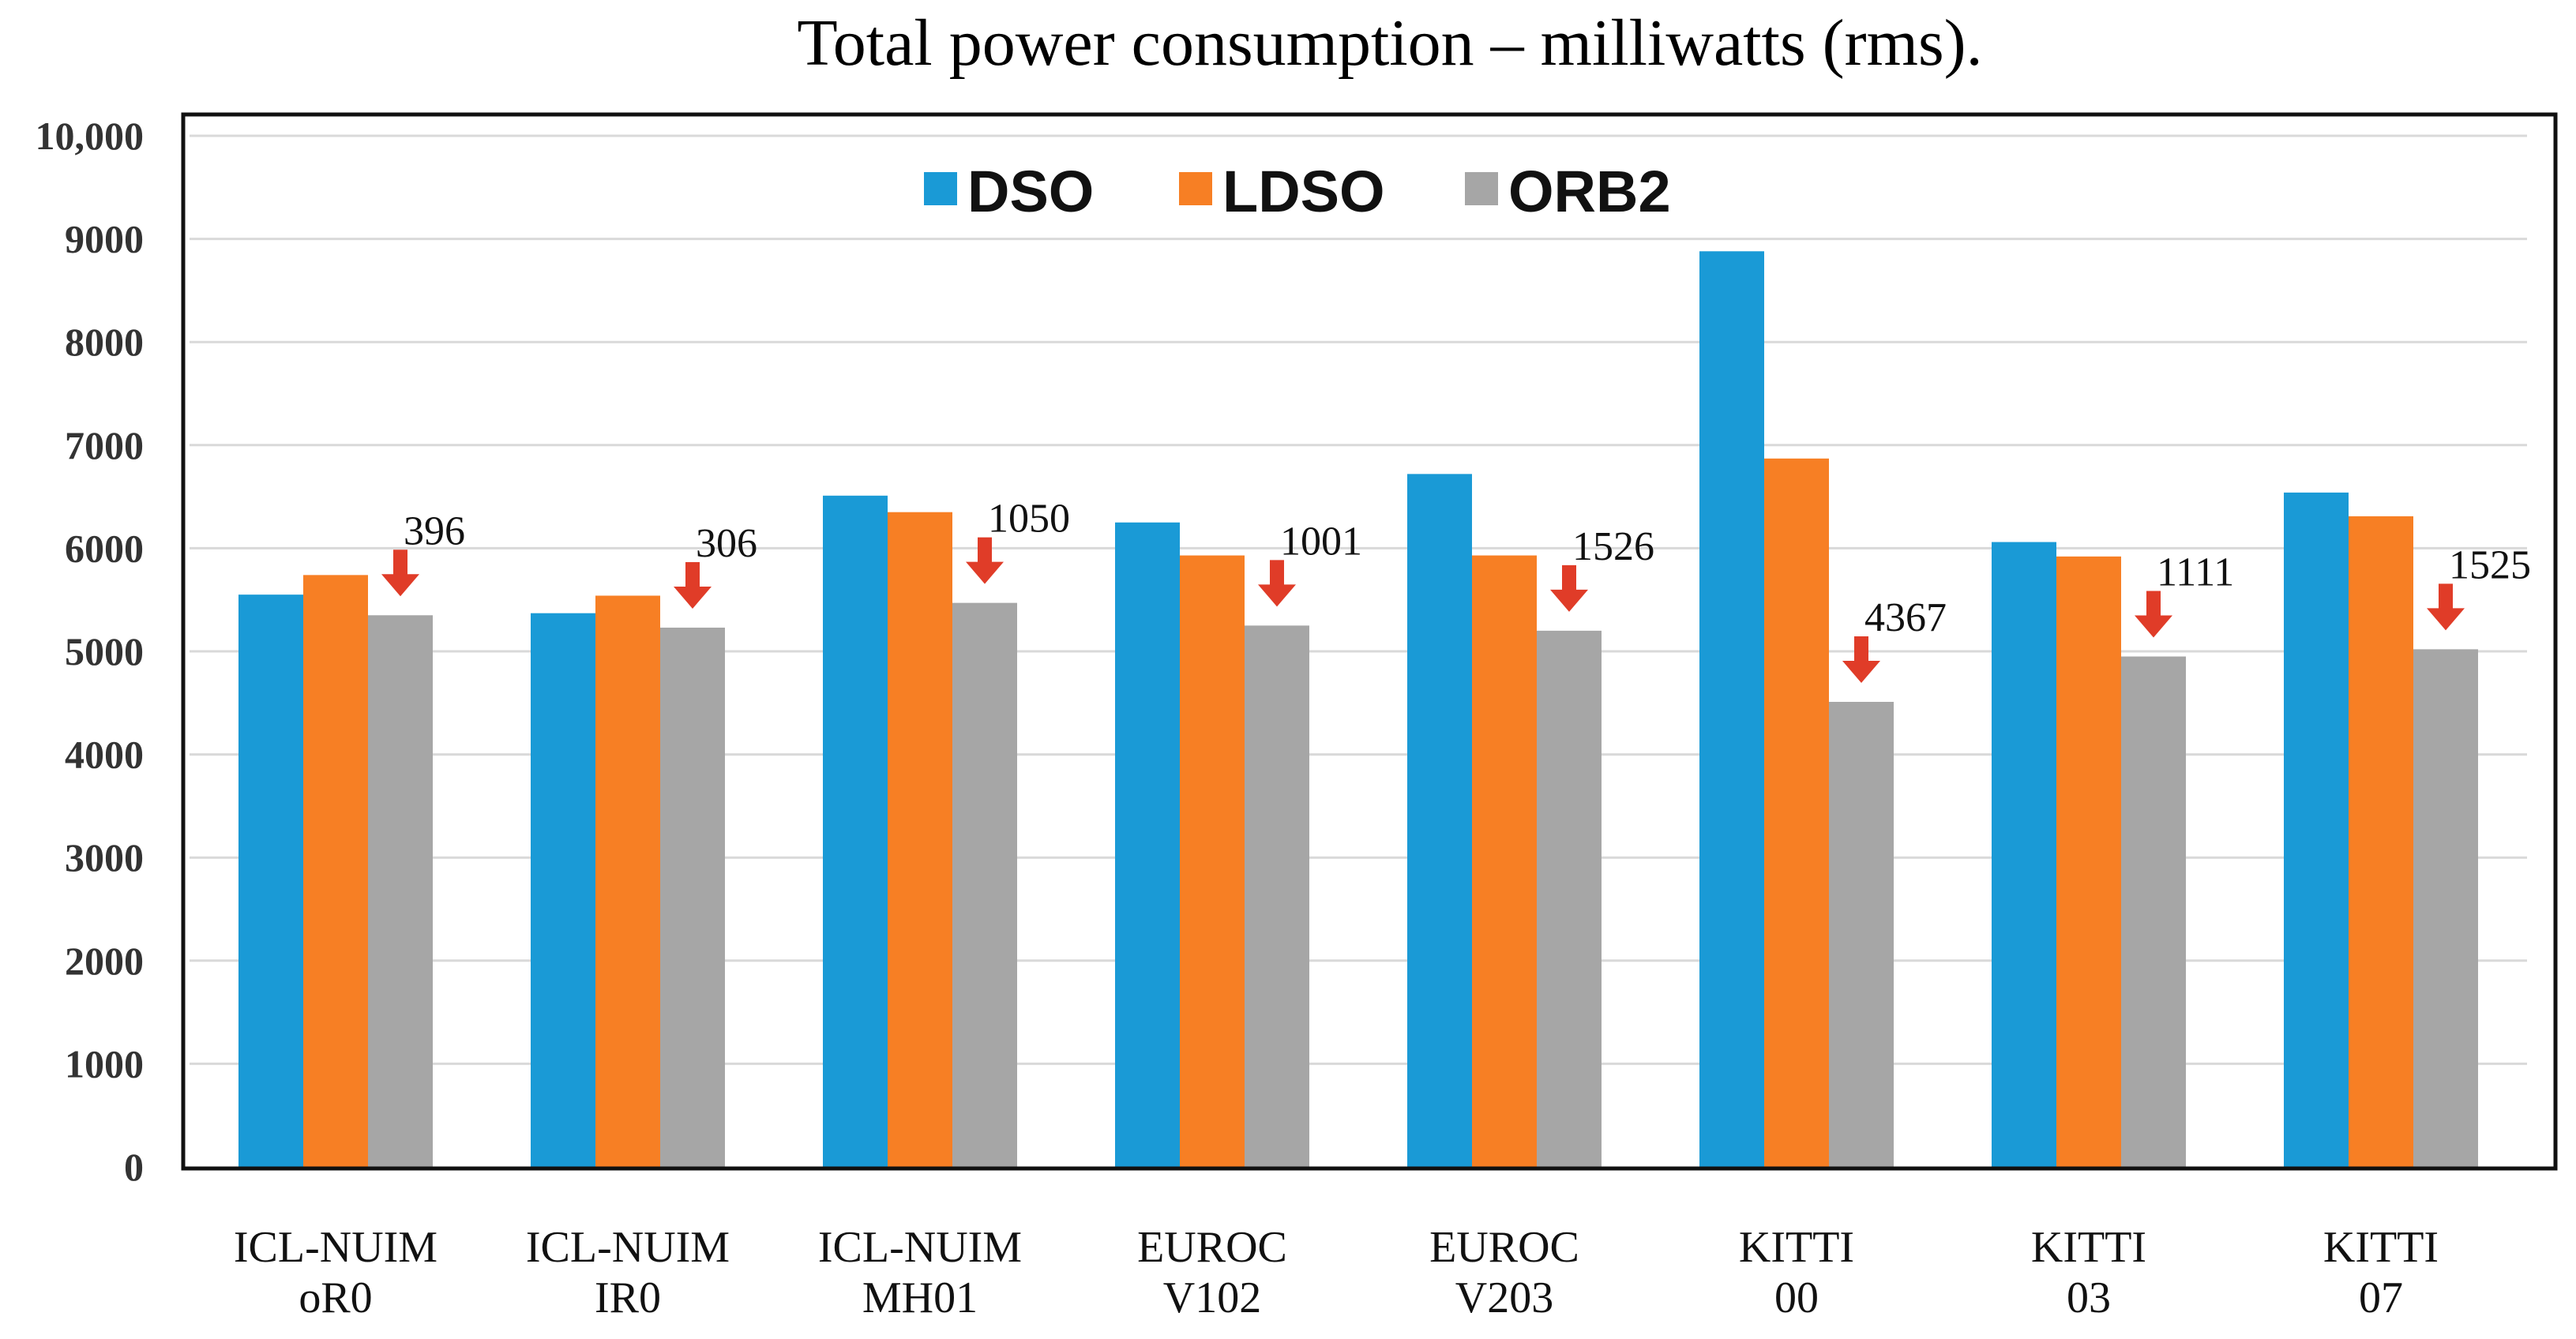 This screenshot has height=1339, width=2576. Describe the element at coordinates (104, 1063) in the screenshot. I see `y-tick-label: 1000` at that location.